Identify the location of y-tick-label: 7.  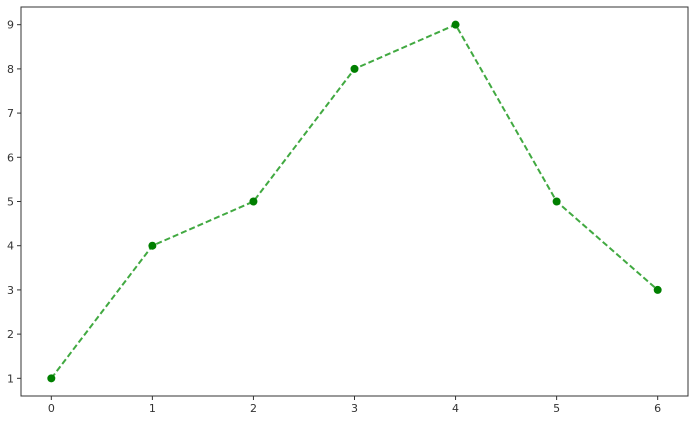
(10, 113).